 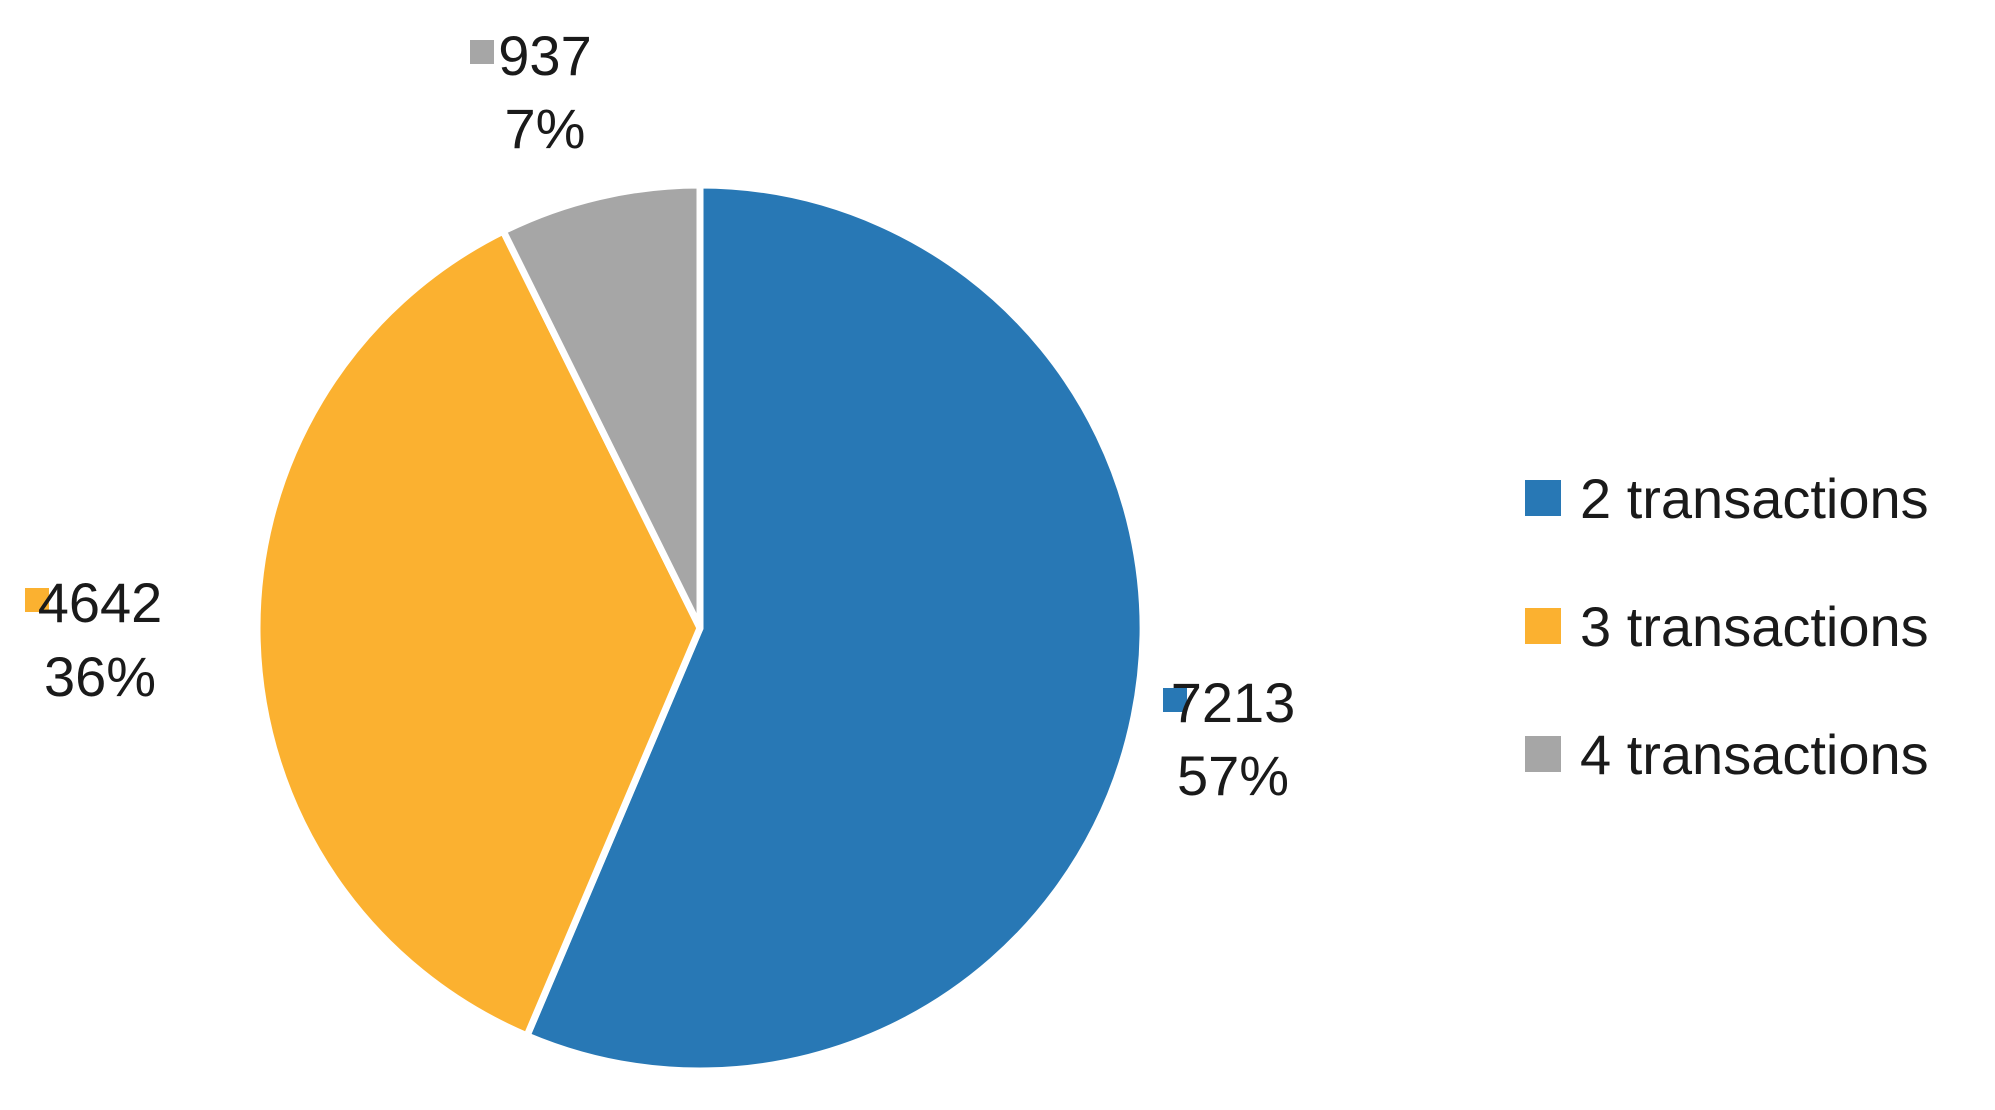 What do you see at coordinates (93, 639) in the screenshot?
I see `data-label-3-transactions: 4642 36%` at bounding box center [93, 639].